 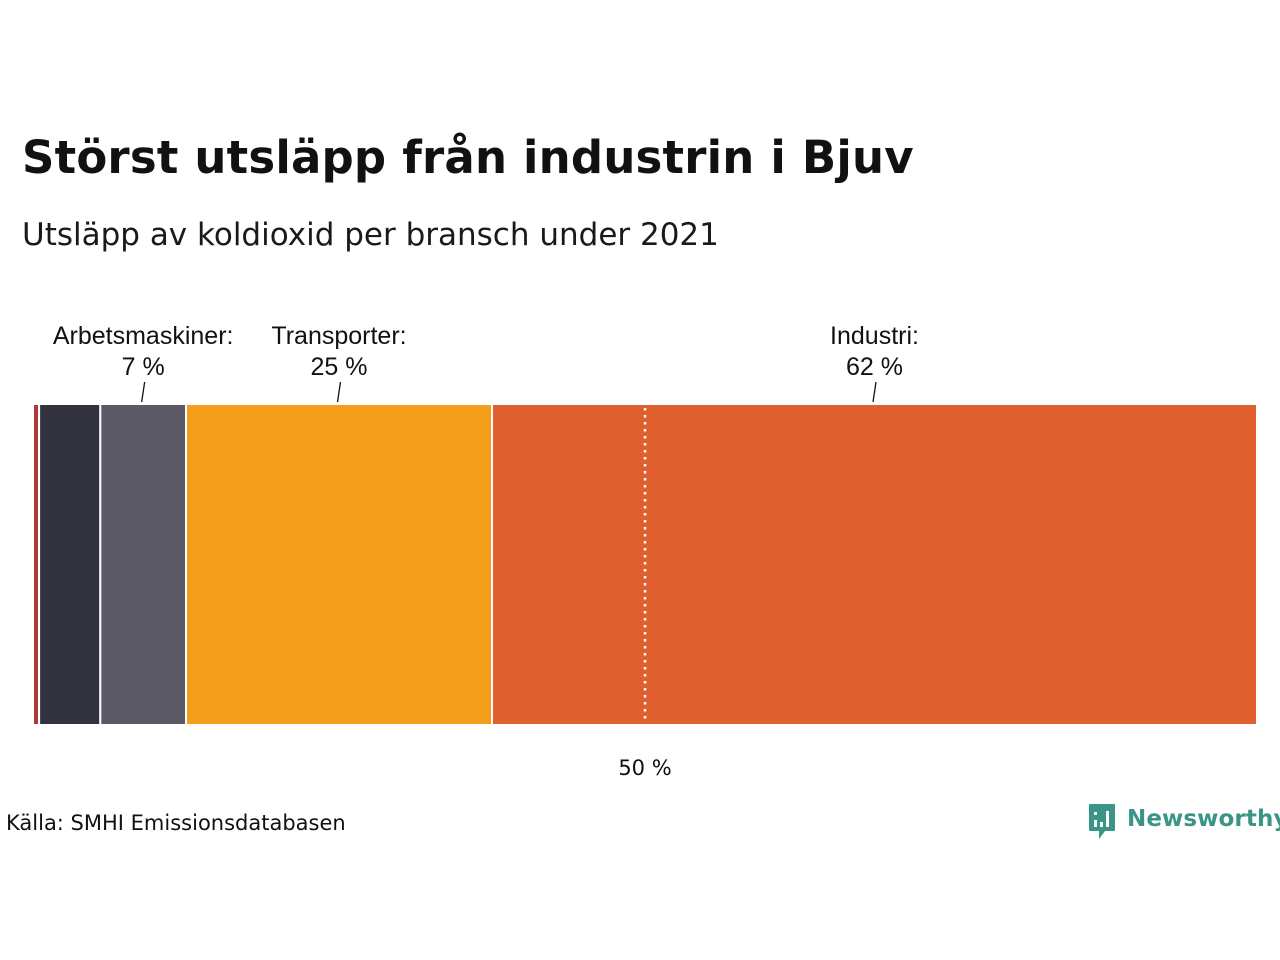 I want to click on label-tick-transporter, so click(x=339, y=392).